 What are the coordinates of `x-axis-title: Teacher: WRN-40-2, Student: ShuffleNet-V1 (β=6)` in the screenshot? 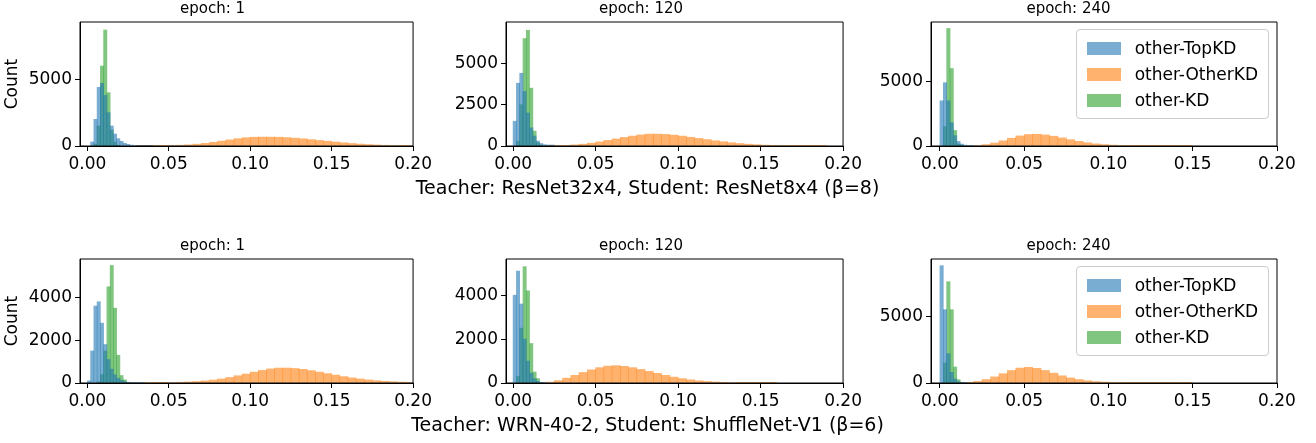 It's located at (647, 424).